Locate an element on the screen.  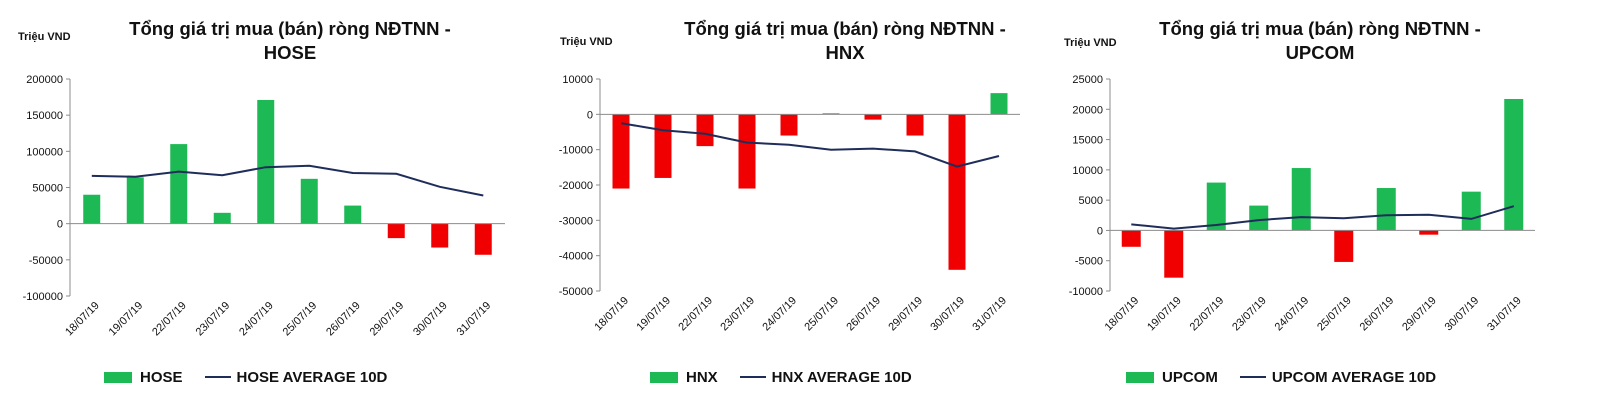
legend-bar-label: HNX is located at coordinates (702, 377).